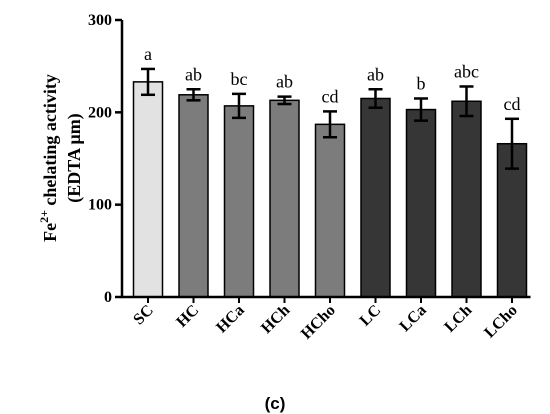 The width and height of the screenshot is (550, 414). I want to click on group-label-LC: ab, so click(375, 74).